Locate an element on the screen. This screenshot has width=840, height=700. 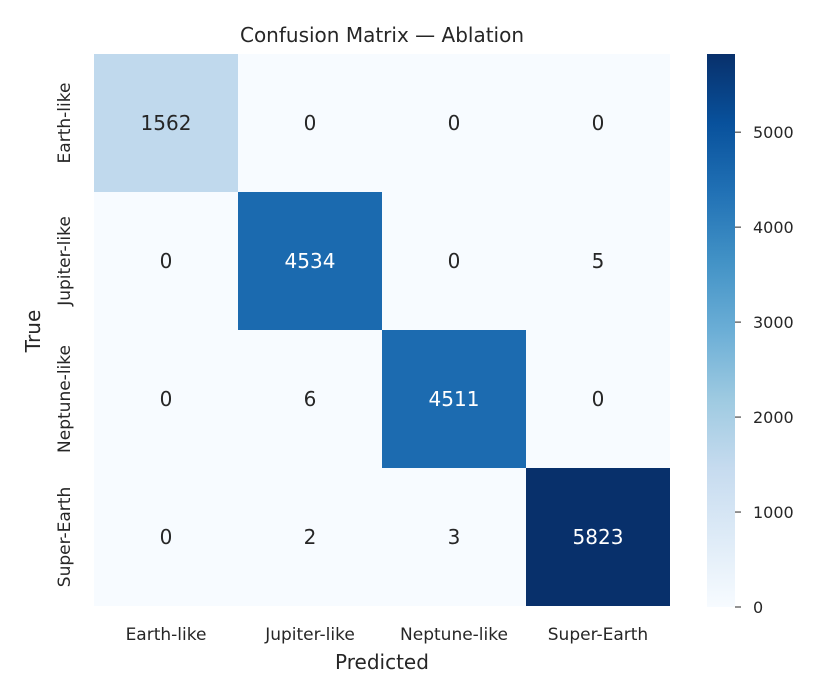
colorbar-tick-label: 1000 is located at coordinates (773, 512).